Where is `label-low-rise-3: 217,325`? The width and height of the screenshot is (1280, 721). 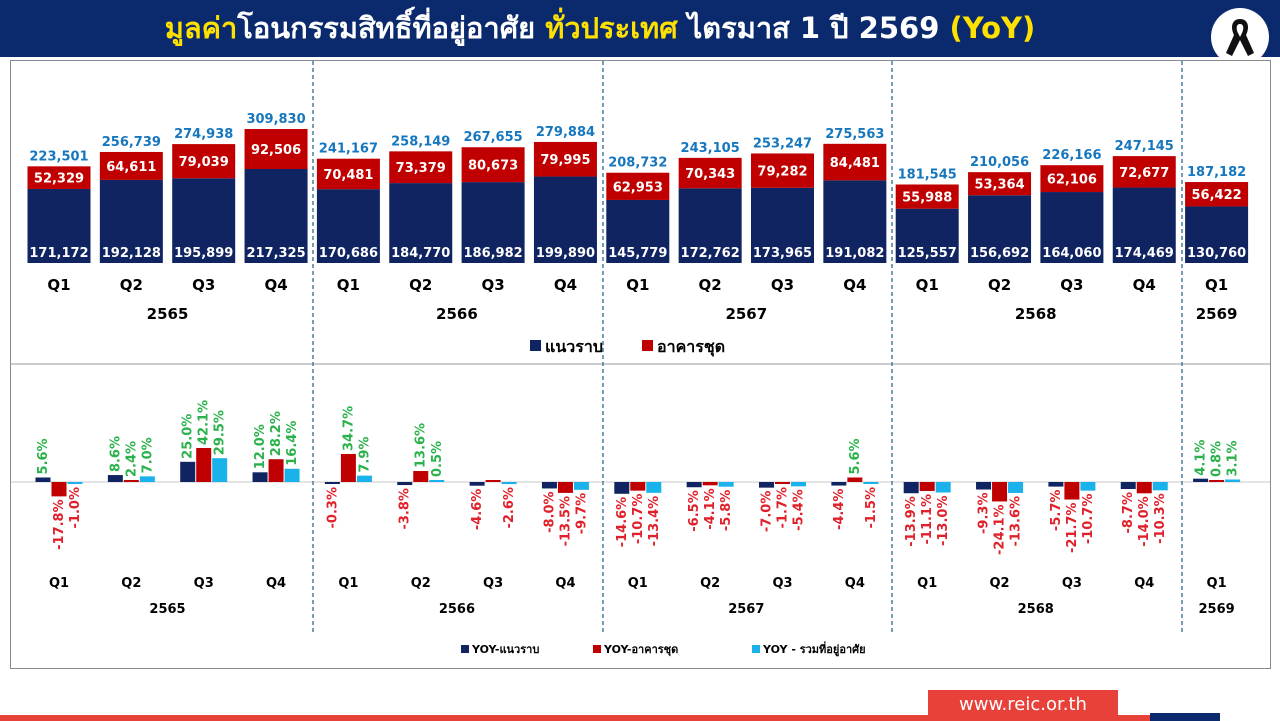
label-low-rise-3: 217,325 is located at coordinates (275, 253).